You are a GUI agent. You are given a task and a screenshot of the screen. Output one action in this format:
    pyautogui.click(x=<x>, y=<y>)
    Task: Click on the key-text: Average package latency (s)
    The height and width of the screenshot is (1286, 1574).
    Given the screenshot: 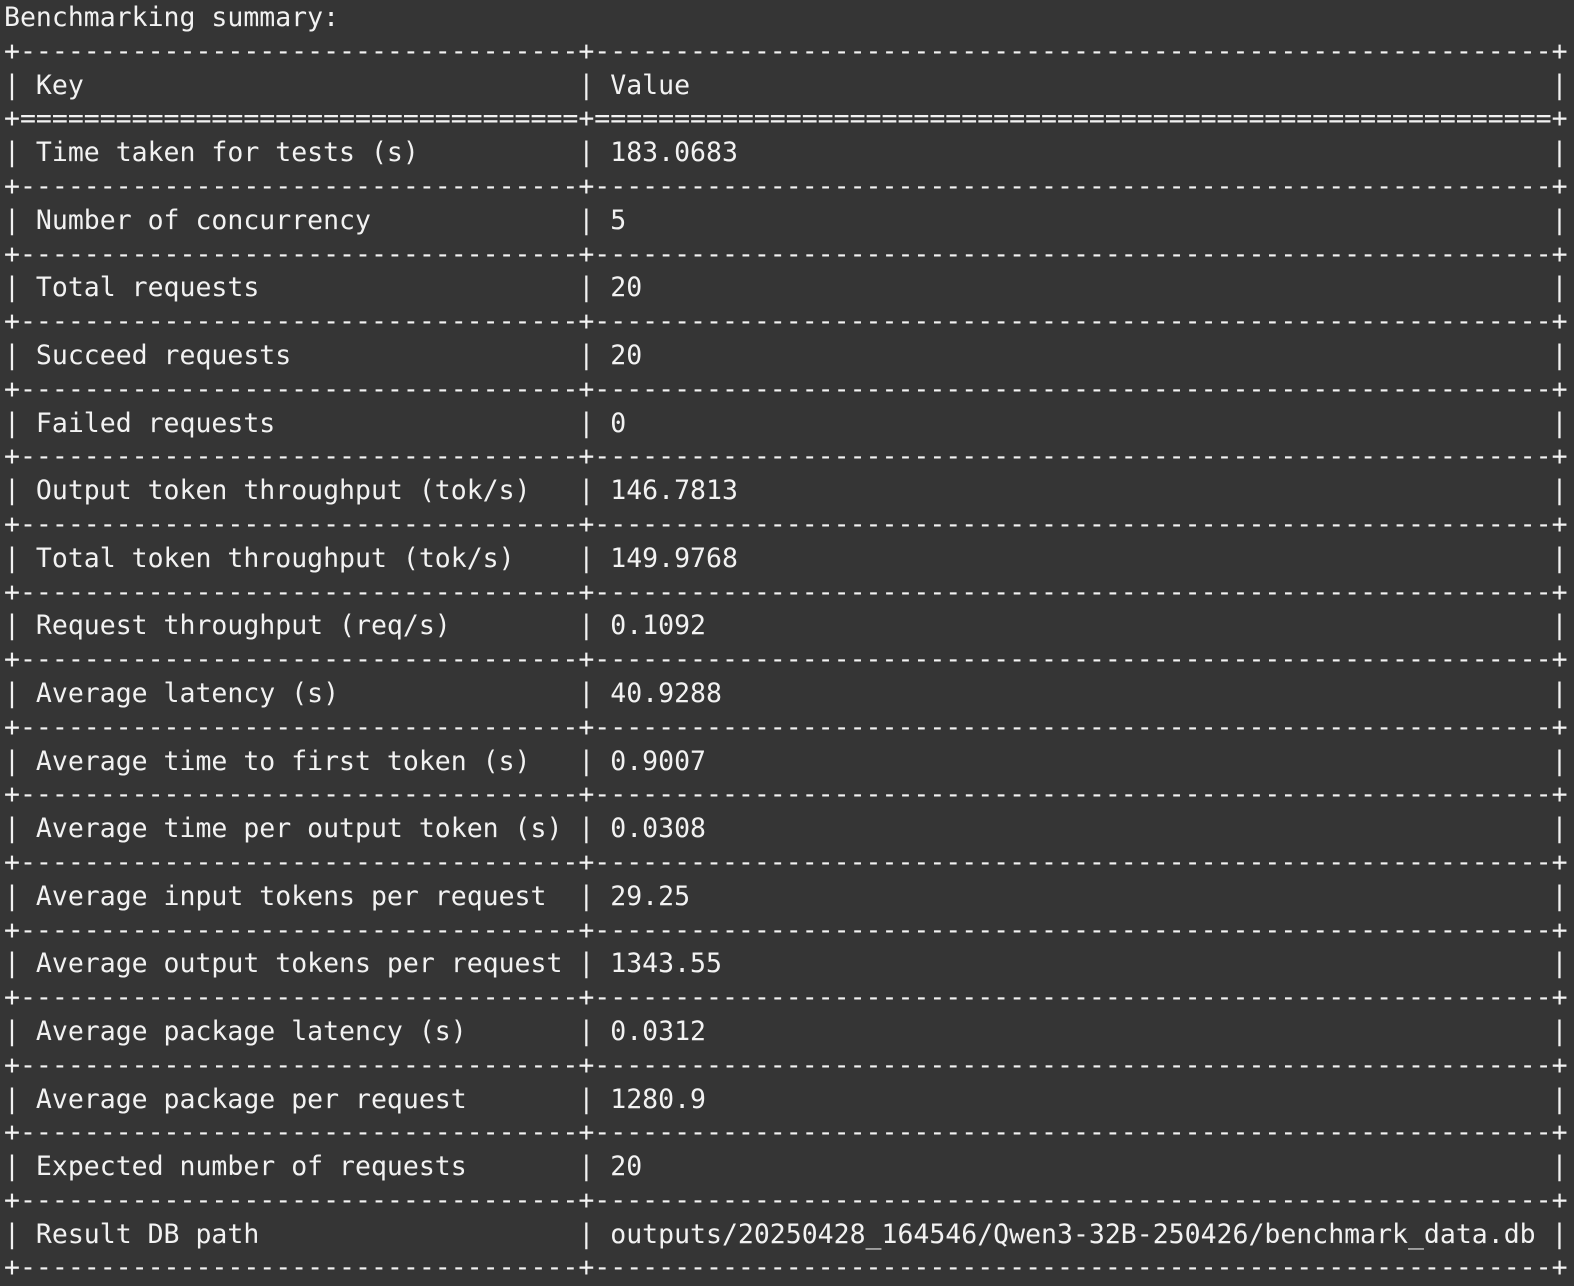 What is the action you would take?
    pyautogui.click(x=251, y=1031)
    